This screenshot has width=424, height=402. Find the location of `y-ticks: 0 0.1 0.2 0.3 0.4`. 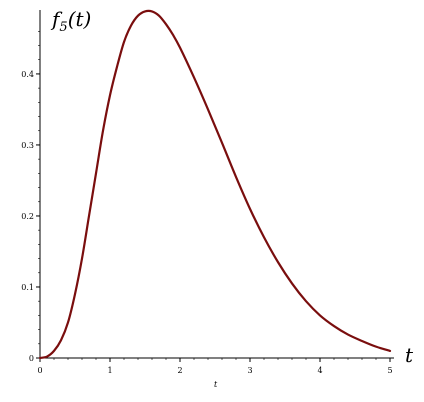

y-ticks: 0 0.1 0.2 0.3 0.4 is located at coordinates (30, 216).